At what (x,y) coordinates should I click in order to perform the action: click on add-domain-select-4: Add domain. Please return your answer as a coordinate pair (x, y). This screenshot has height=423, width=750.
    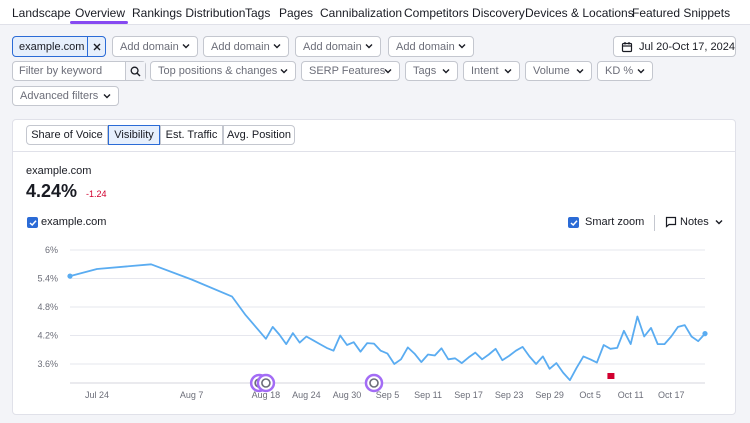
    Looking at the image, I should click on (431, 46).